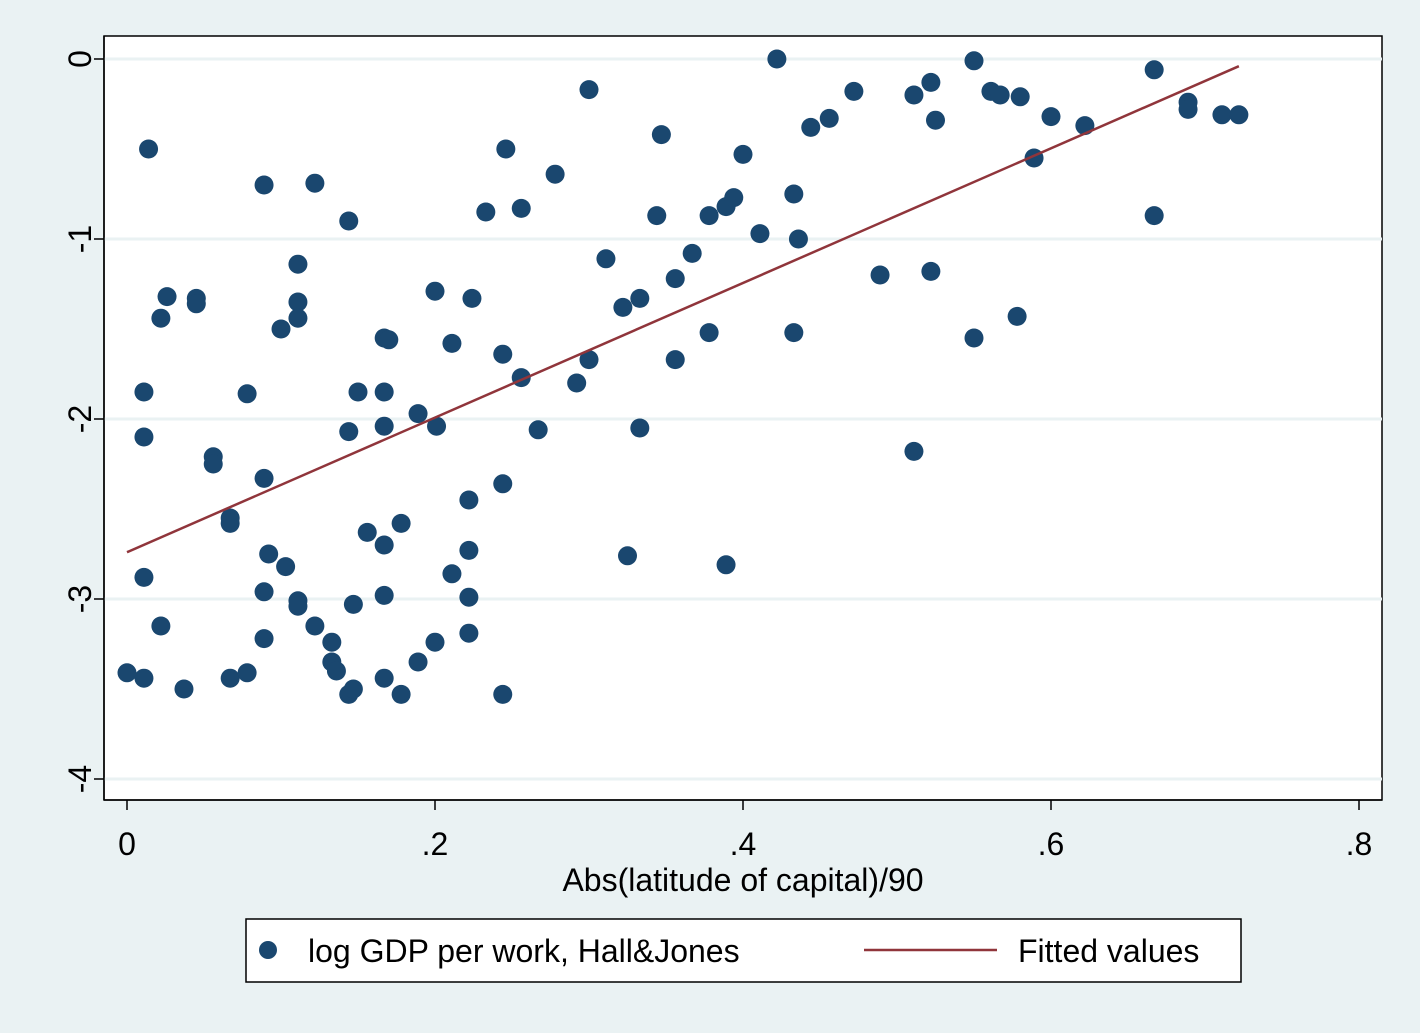 This screenshot has height=1033, width=1420. I want to click on x-axis-title: Abs(latitude of capital)/90, so click(742, 880).